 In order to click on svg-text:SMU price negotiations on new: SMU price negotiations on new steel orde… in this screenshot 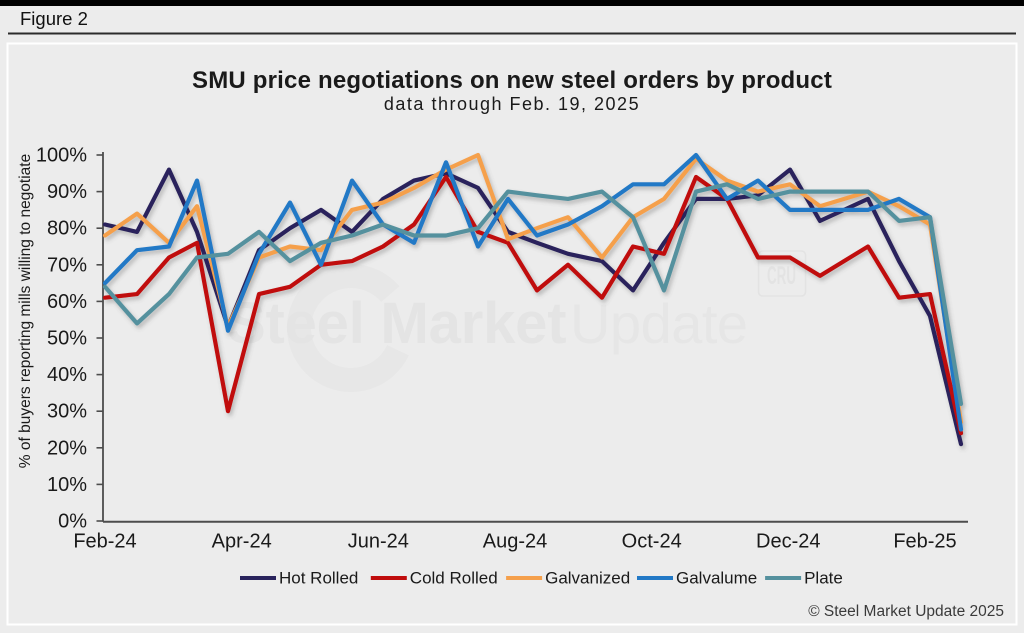, I will do `click(512, 80)`.